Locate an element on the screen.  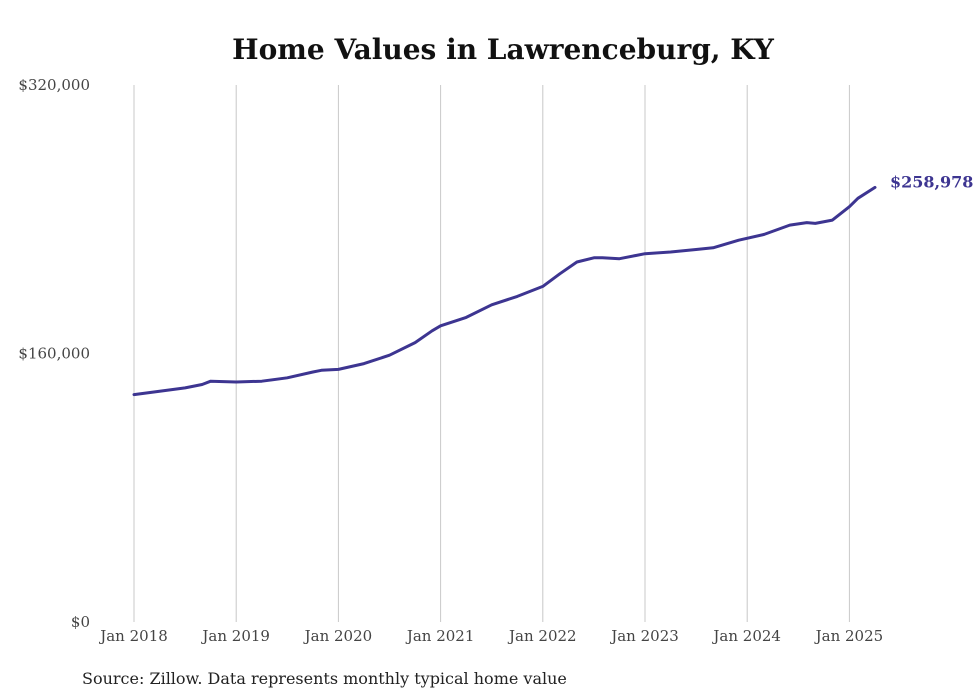
x-tick-label: Jan 2018 is located at coordinates (133, 636).